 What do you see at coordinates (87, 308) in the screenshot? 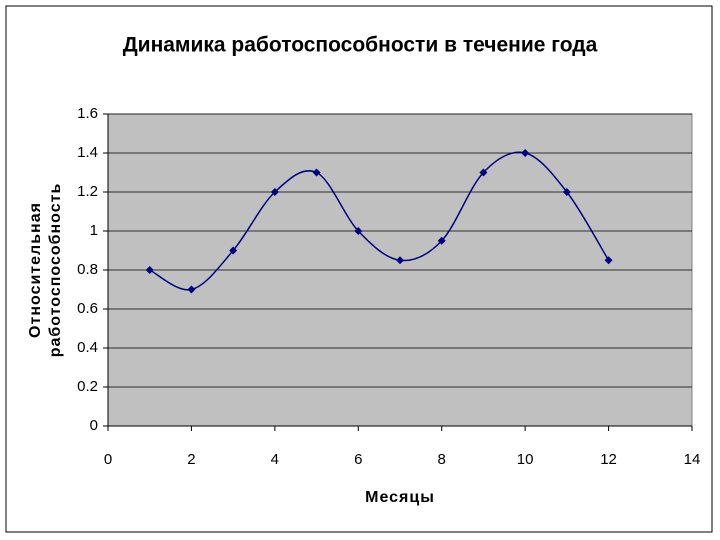
I see `y-tick-label: 0.6` at bounding box center [87, 308].